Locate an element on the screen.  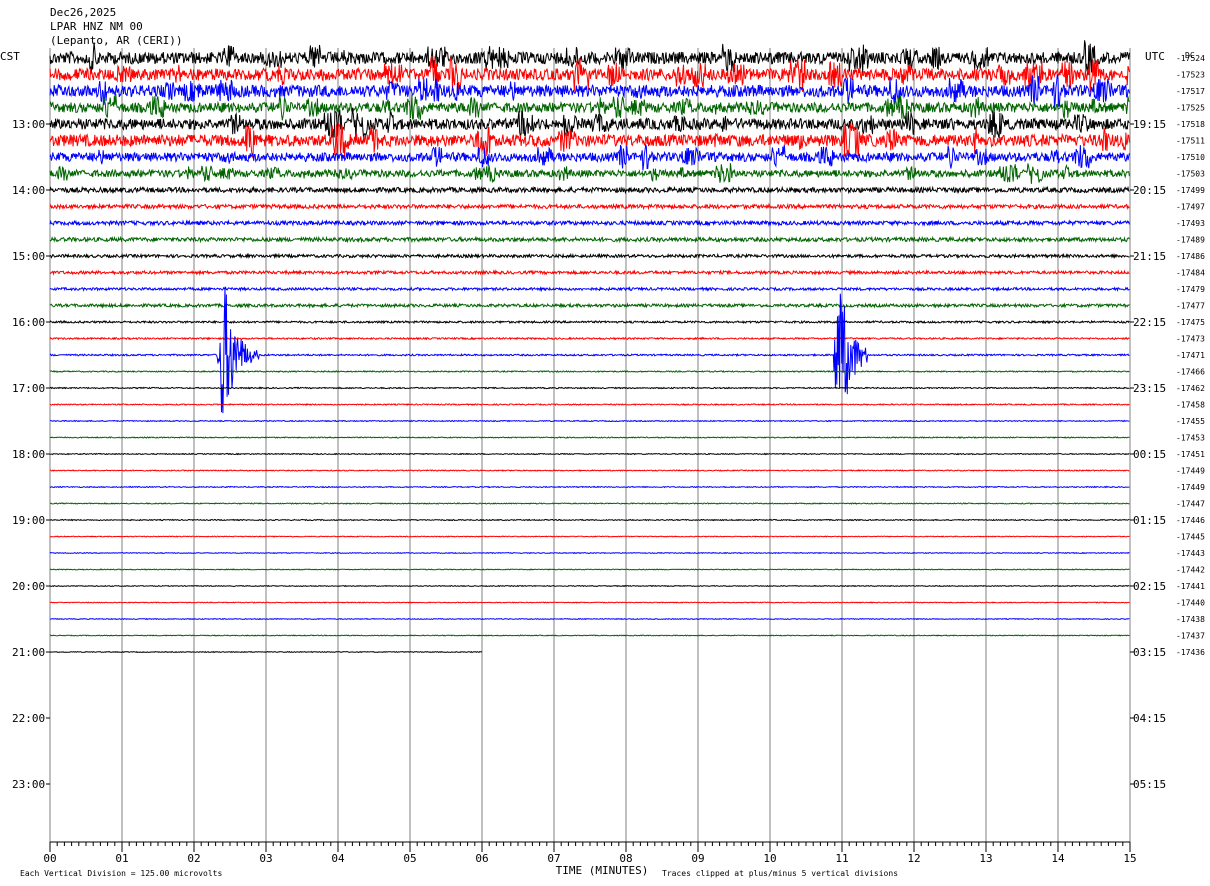
cst-hour-label: 19:00 is located at coordinates (28, 520).